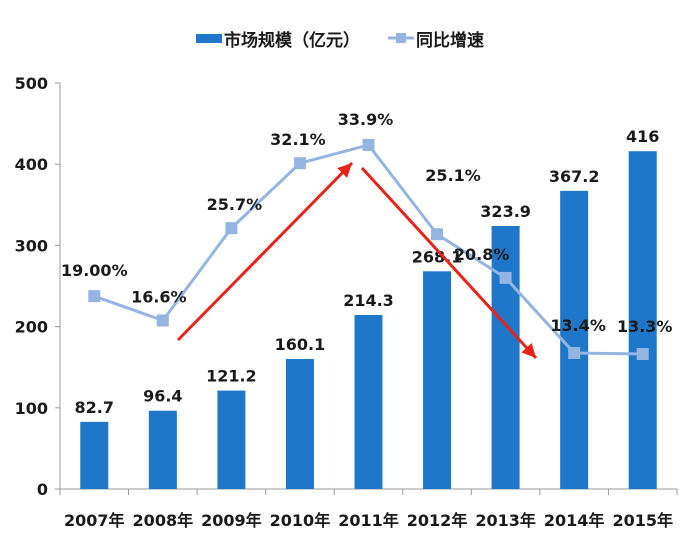 The height and width of the screenshot is (559, 687). What do you see at coordinates (574, 352) in the screenshot?
I see `growth-marker-2014年` at bounding box center [574, 352].